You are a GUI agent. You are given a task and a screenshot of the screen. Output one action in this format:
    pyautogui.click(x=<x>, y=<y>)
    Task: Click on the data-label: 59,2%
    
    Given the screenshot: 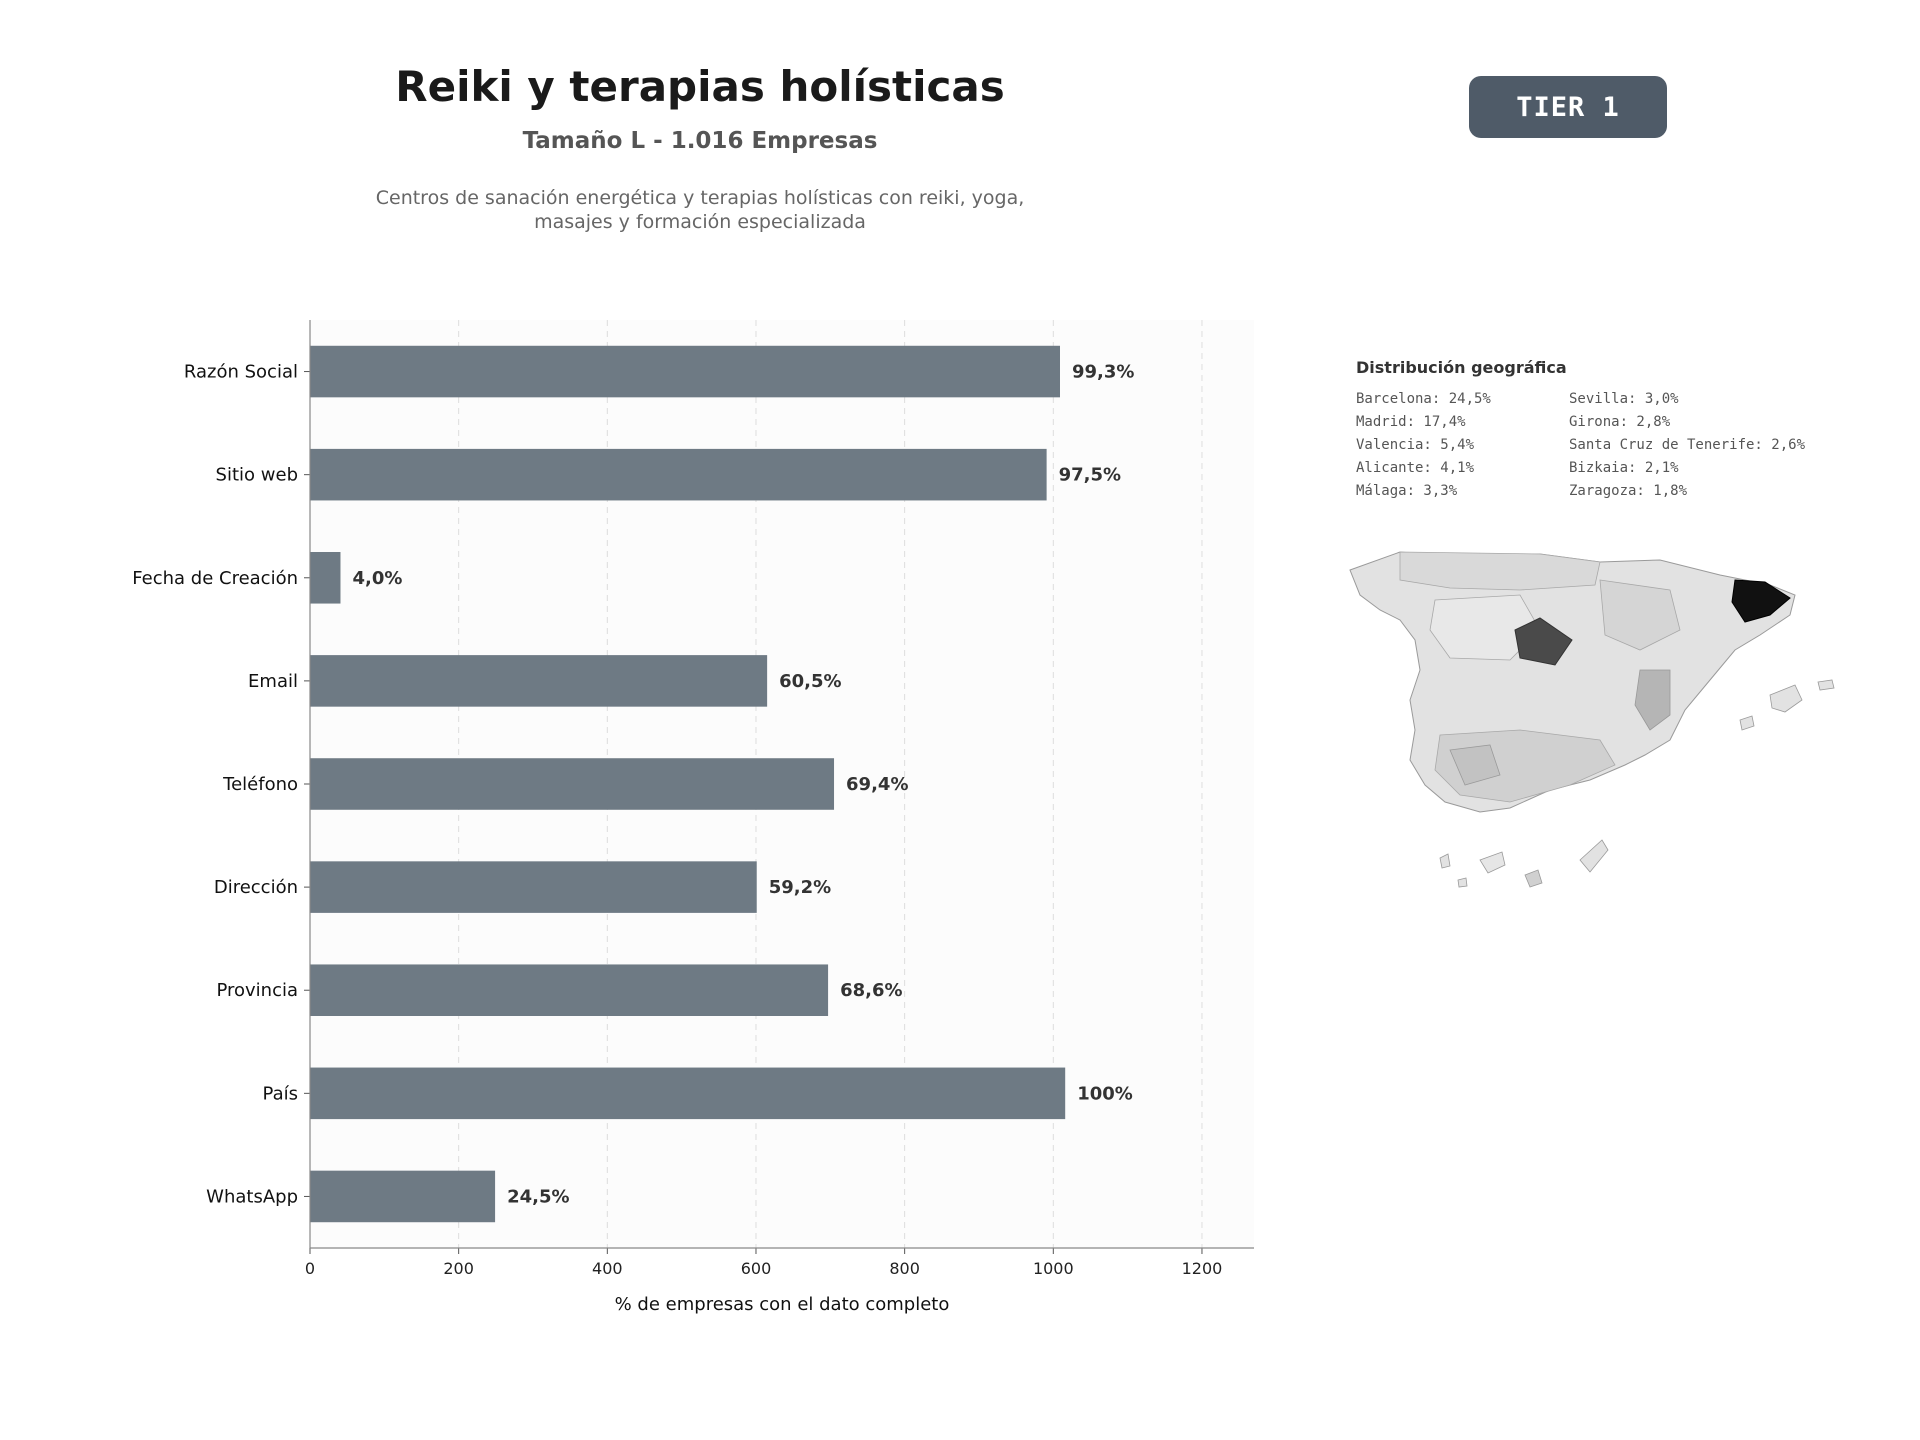 What is the action you would take?
    pyautogui.click(x=800, y=887)
    